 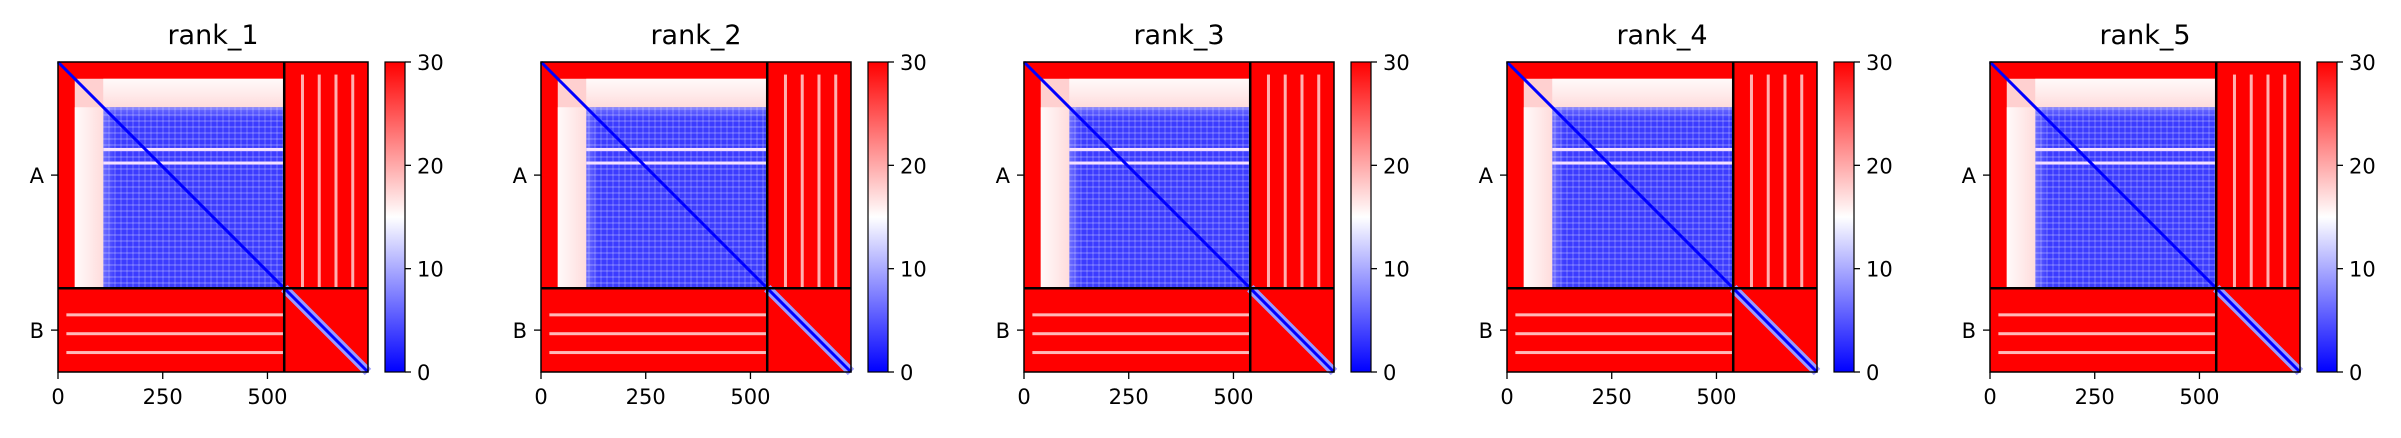 What do you see at coordinates (212, 35) in the screenshot?
I see `panel-title: rank_1` at bounding box center [212, 35].